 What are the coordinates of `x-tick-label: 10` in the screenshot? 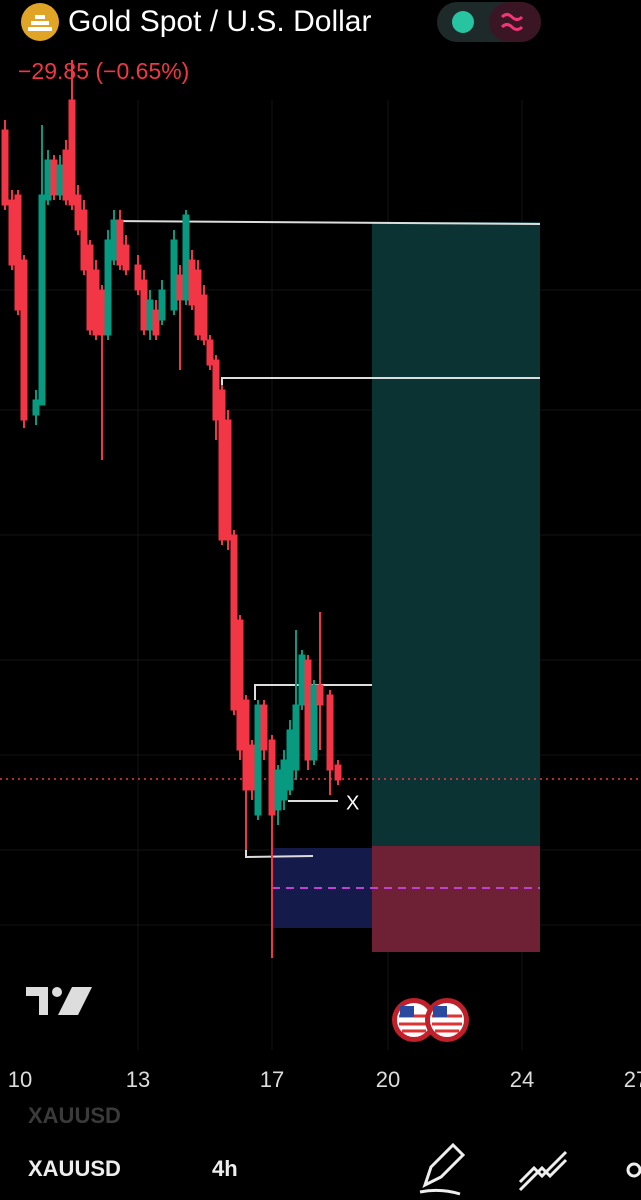 It's located at (20, 1079).